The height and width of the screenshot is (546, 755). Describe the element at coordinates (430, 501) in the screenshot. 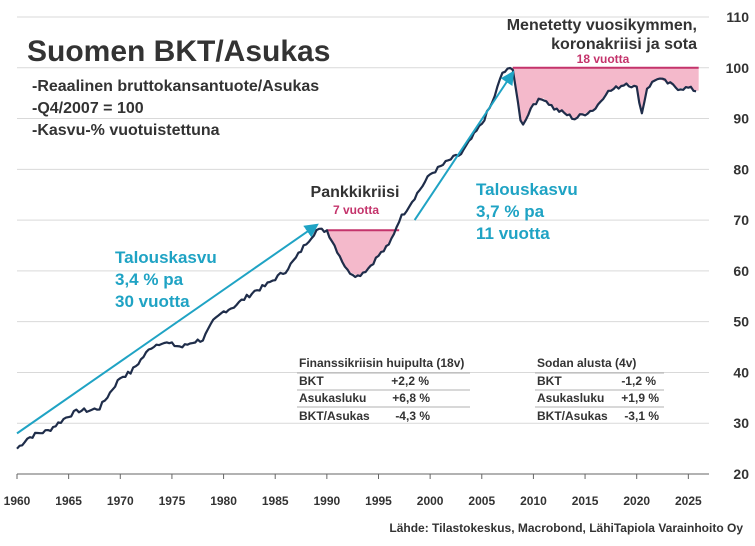

I see `x-tick-label: 2000` at that location.